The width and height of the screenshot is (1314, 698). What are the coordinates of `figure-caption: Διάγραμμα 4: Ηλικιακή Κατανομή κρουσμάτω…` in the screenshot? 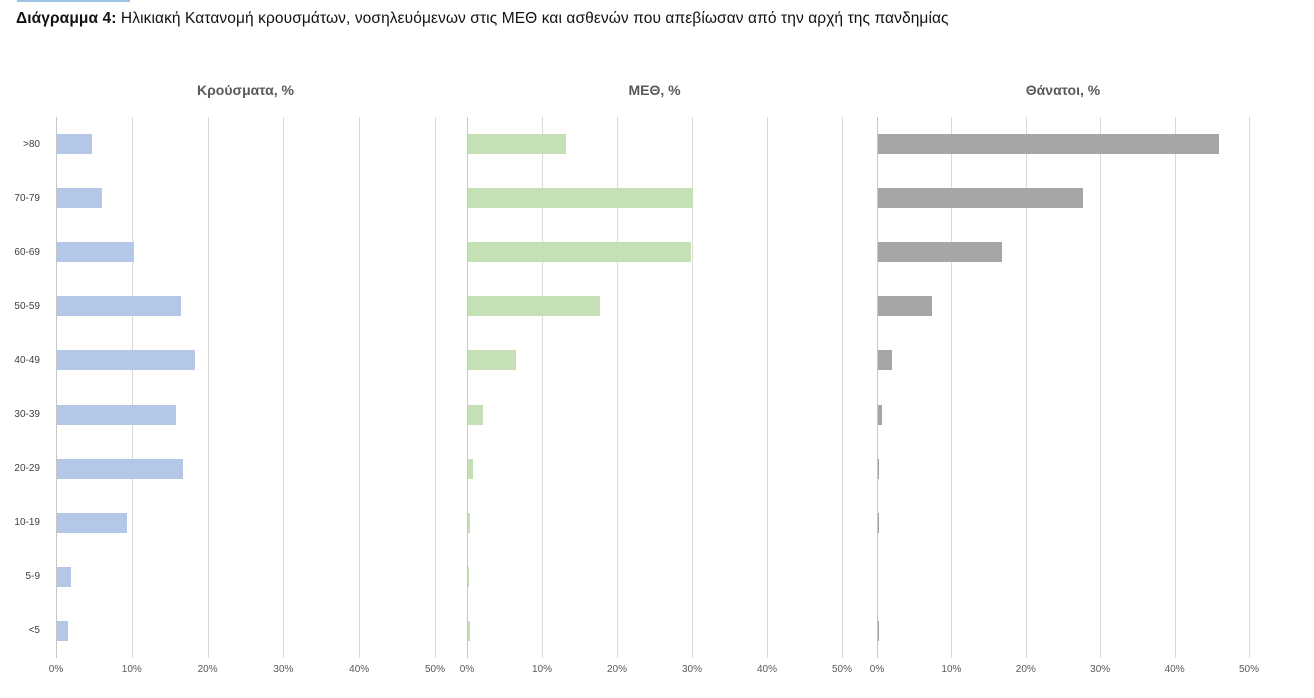 It's located at (482, 19).